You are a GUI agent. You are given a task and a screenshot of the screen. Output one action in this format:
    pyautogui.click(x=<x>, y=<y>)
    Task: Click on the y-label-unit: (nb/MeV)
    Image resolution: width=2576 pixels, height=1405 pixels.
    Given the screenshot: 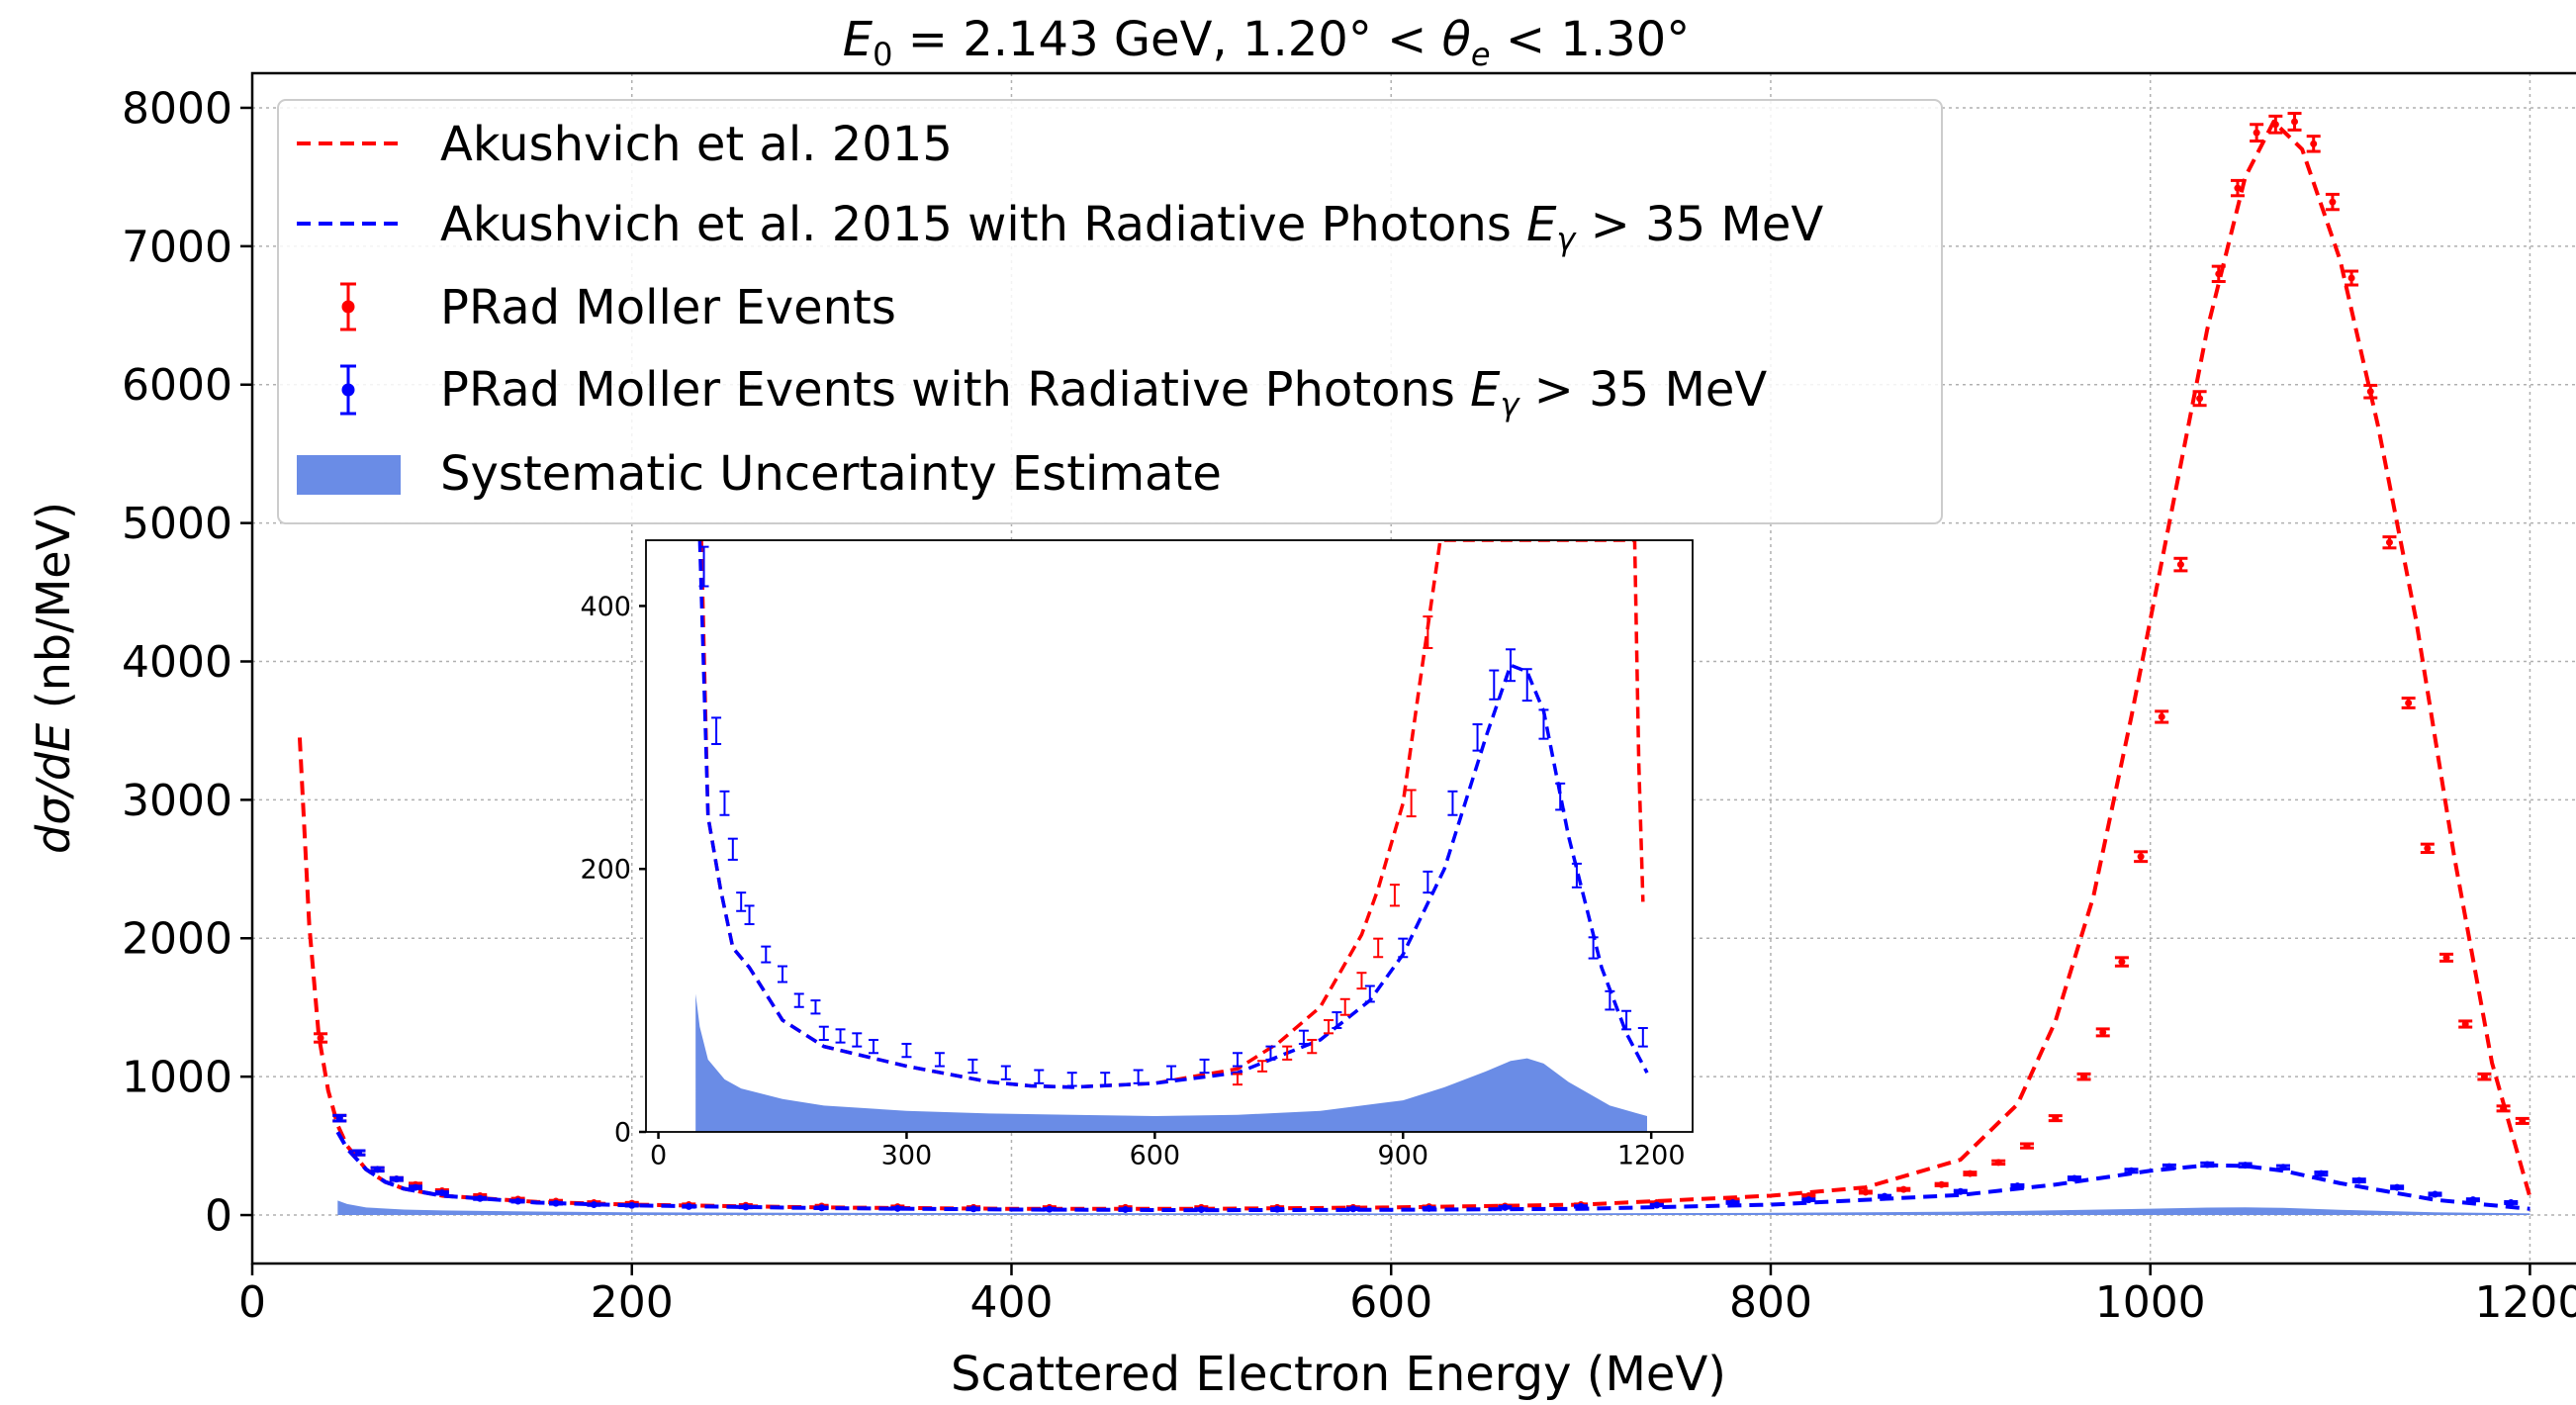 What is the action you would take?
    pyautogui.click(x=53, y=612)
    